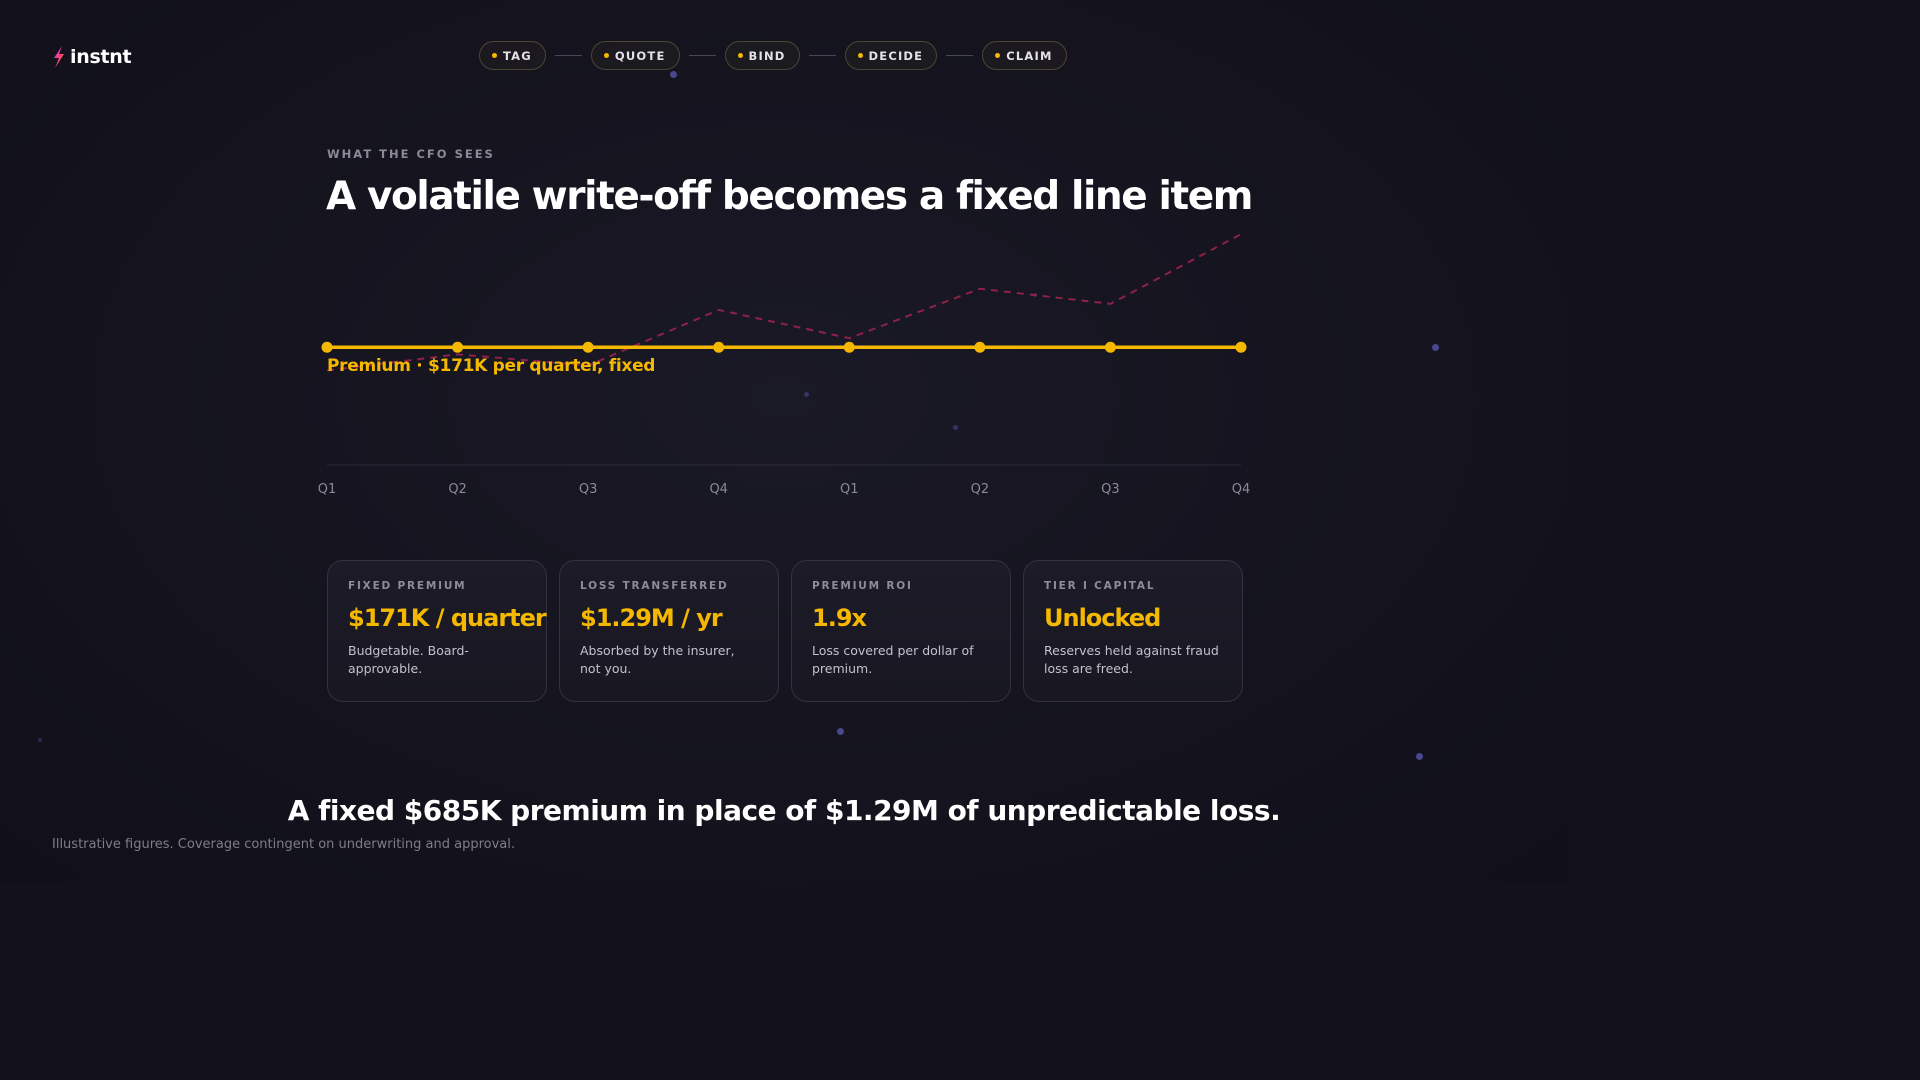 This screenshot has width=1920, height=1080. Describe the element at coordinates (101, 57) in the screenshot. I see `brand-name: instnt` at that location.